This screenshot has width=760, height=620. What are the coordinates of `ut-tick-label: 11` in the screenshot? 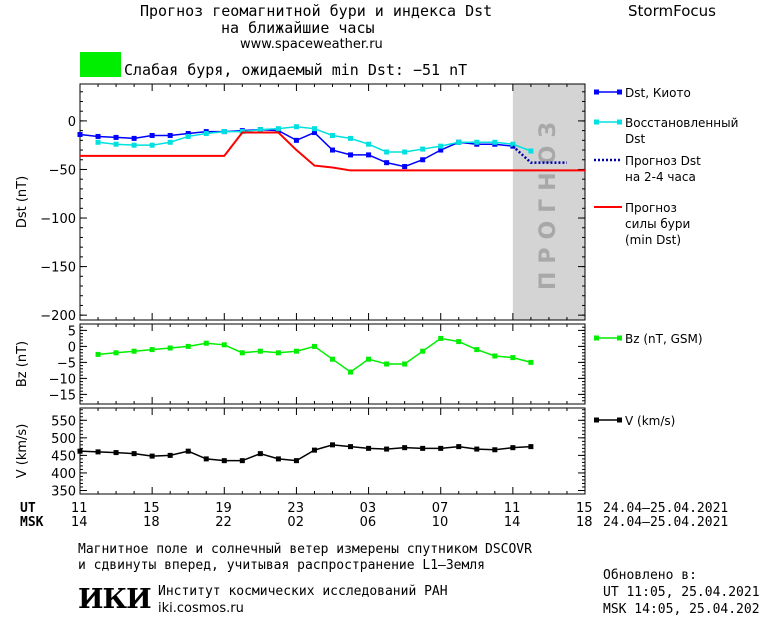 It's located at (79, 508).